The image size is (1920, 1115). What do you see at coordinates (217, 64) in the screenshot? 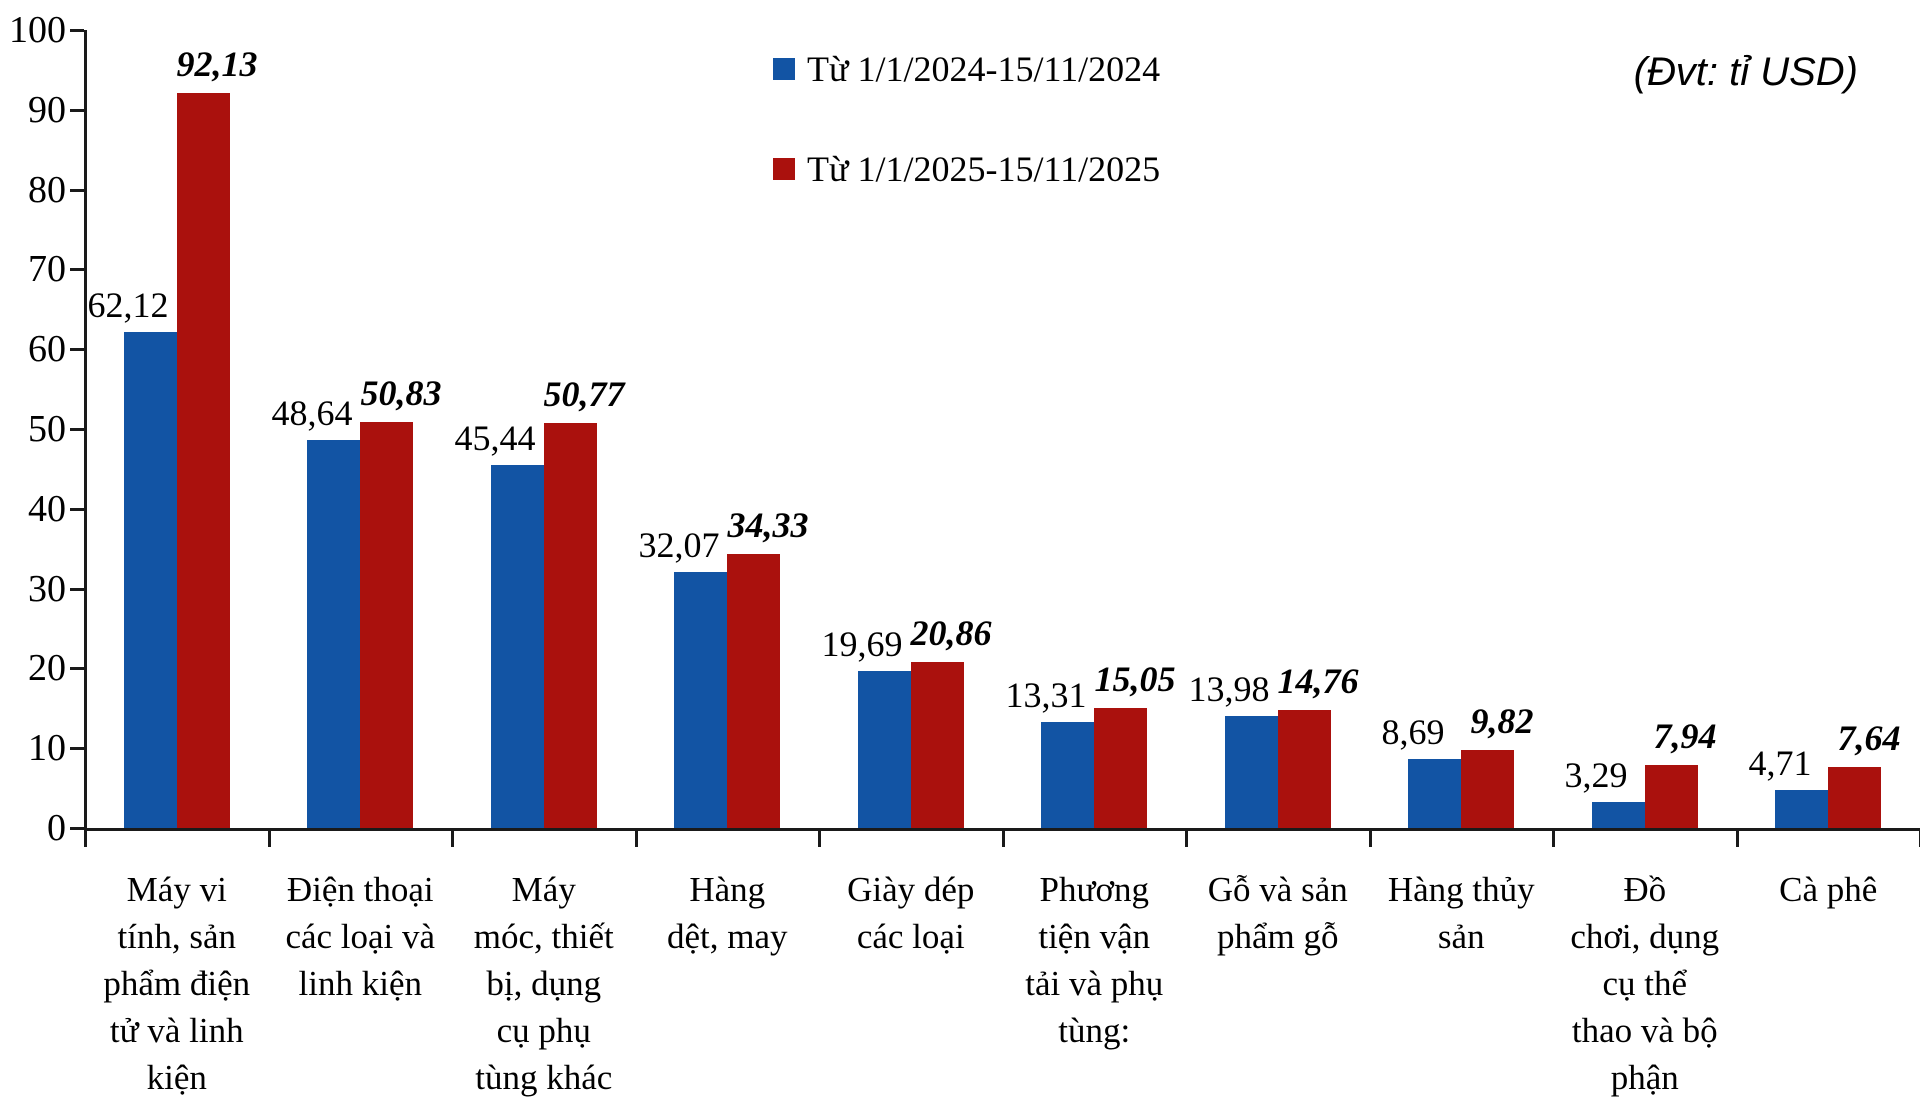
I see `bar-value-label-2025: 92,13` at bounding box center [217, 64].